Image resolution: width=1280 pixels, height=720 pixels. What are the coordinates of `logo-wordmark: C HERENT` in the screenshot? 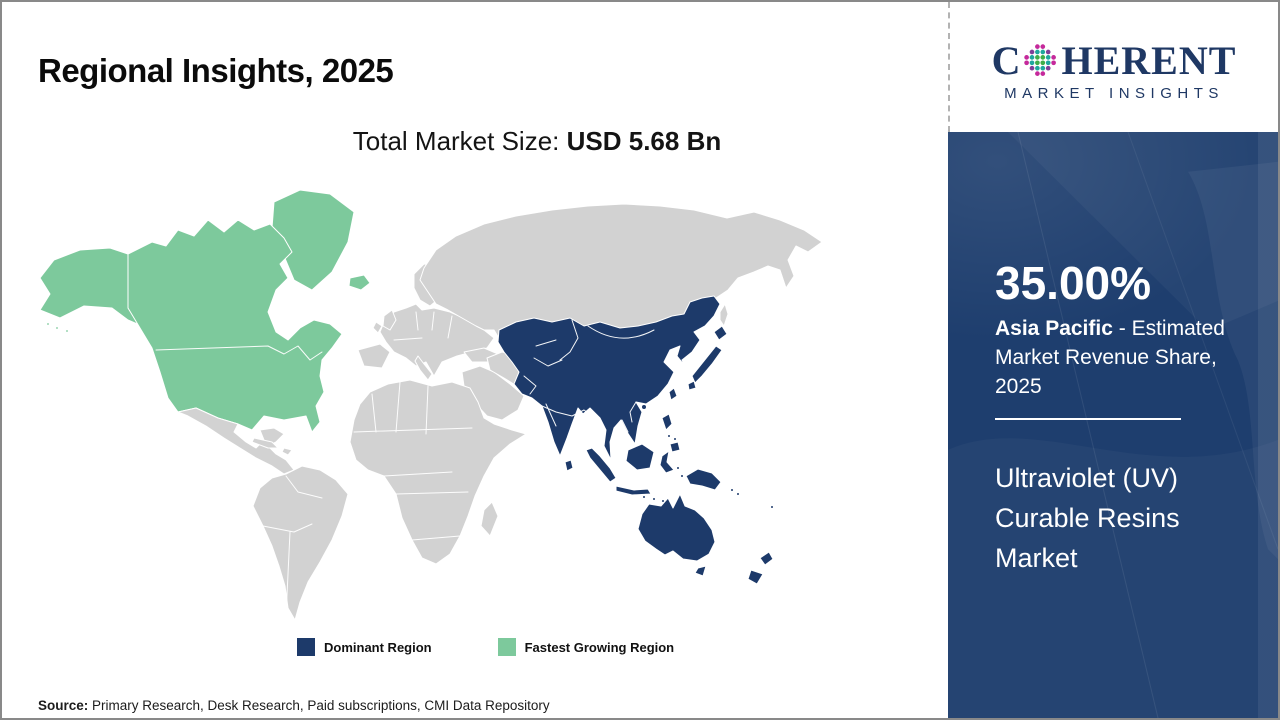 It's located at (1114, 60).